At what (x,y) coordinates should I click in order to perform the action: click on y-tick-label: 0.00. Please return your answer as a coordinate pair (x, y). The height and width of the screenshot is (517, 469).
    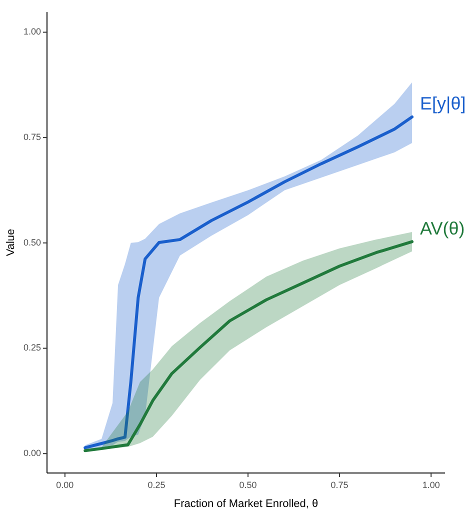
    Looking at the image, I should click on (32, 453).